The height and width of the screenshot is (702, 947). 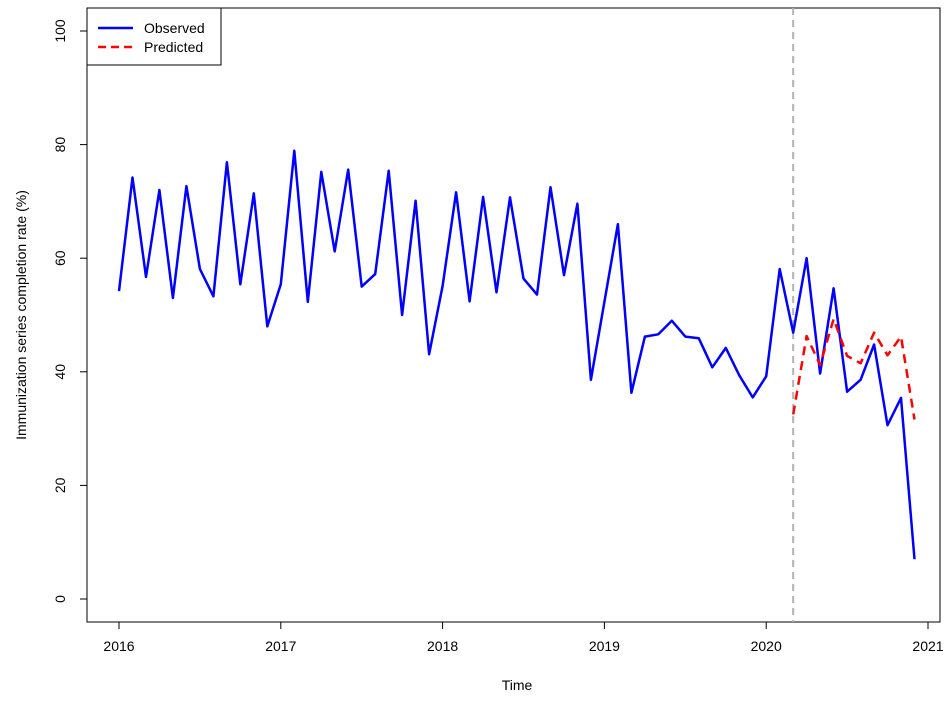 What do you see at coordinates (60, 145) in the screenshot?
I see `y-tick-label: 80` at bounding box center [60, 145].